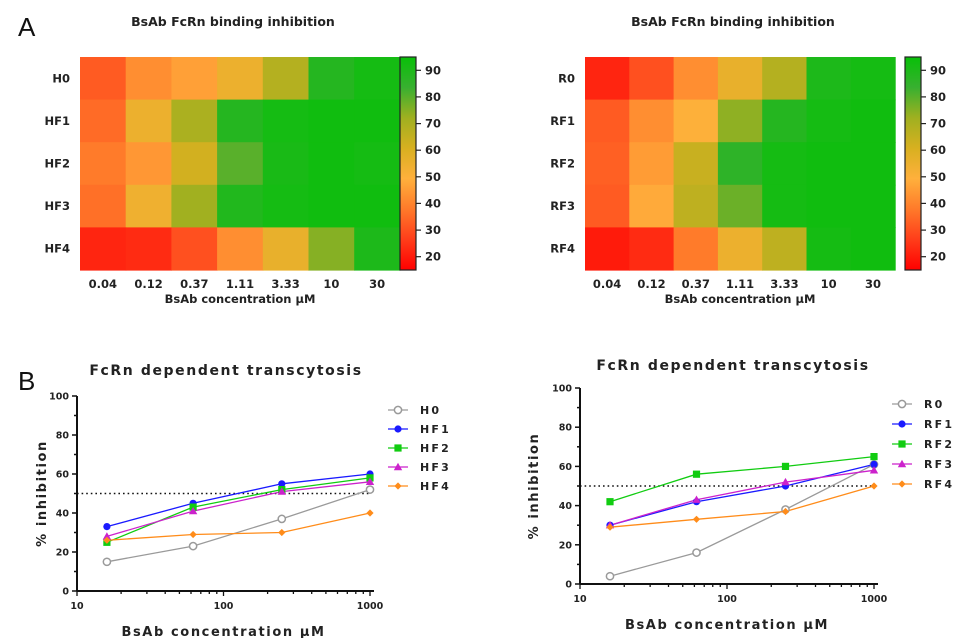 The width and height of the screenshot is (958, 638). What do you see at coordinates (240, 299) in the screenshot?
I see `heatmap-x-axis-label: BsAb concentration µM` at bounding box center [240, 299].